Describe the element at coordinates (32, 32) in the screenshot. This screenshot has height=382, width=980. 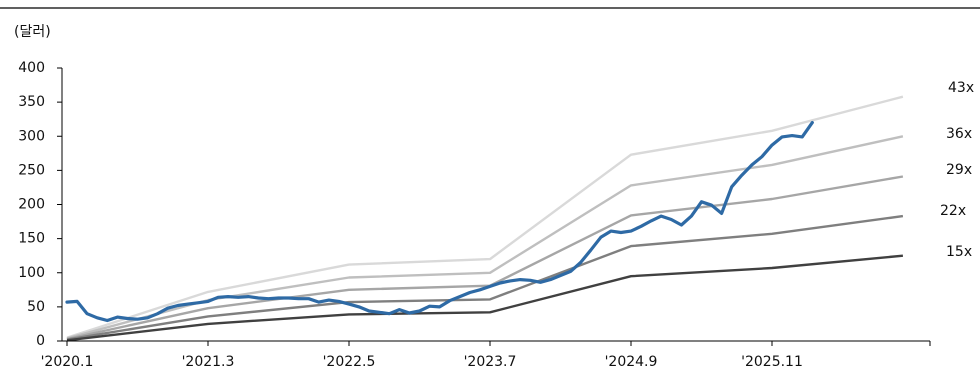
I see `y-unit-label: (달러)` at that location.